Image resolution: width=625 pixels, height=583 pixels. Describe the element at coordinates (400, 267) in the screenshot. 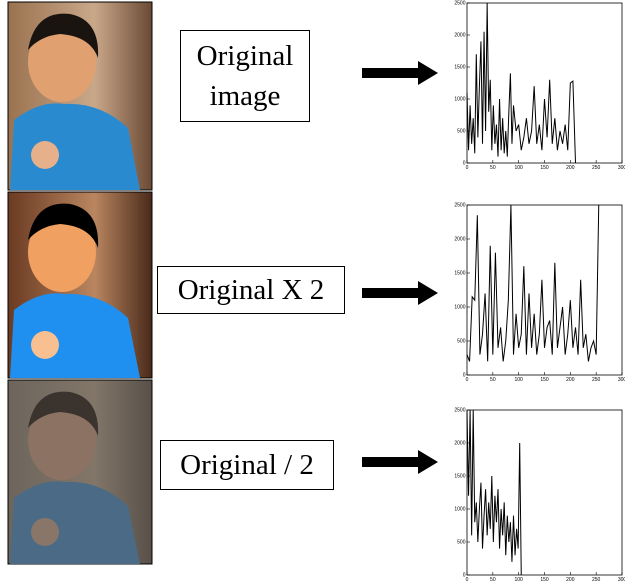

I see `arrows` at that location.